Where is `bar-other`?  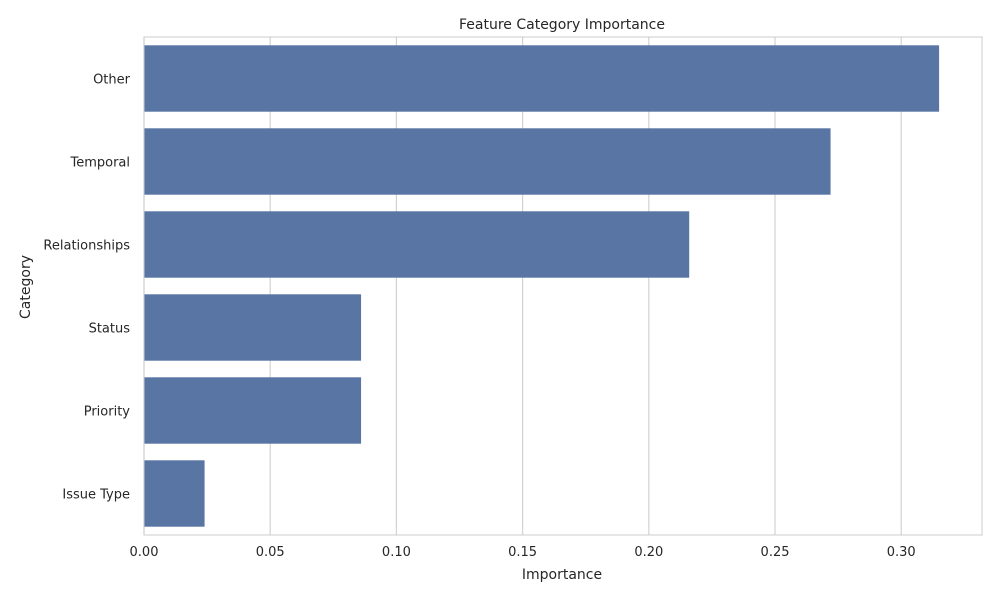
bar-other is located at coordinates (542, 78).